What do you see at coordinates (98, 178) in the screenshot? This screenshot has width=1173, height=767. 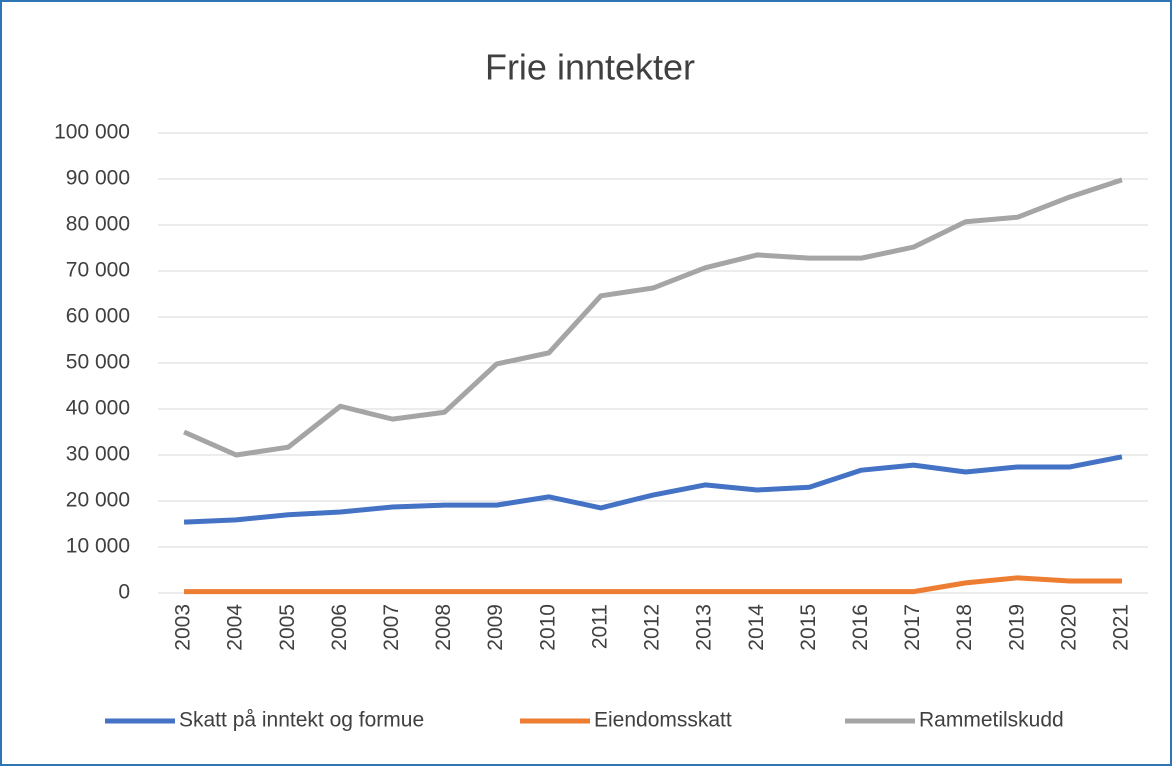 I see `y-tick-label: 90 000` at bounding box center [98, 178].